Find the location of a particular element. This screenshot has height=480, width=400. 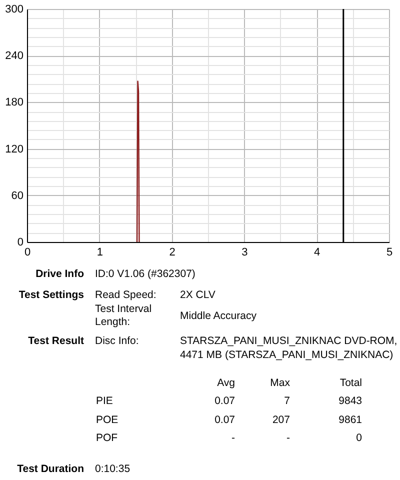

text: 2X CLV is located at coordinates (198, 295).